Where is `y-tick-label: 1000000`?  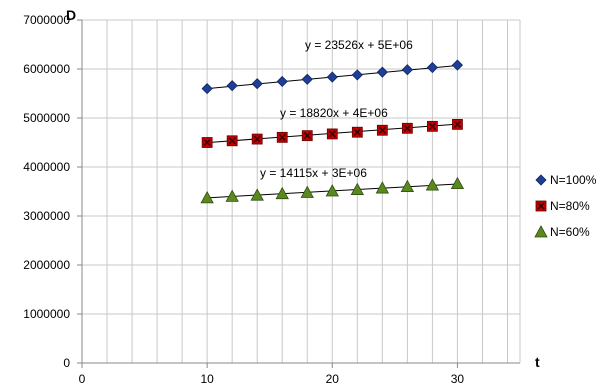 y-tick-label: 1000000 is located at coordinates (46, 314).